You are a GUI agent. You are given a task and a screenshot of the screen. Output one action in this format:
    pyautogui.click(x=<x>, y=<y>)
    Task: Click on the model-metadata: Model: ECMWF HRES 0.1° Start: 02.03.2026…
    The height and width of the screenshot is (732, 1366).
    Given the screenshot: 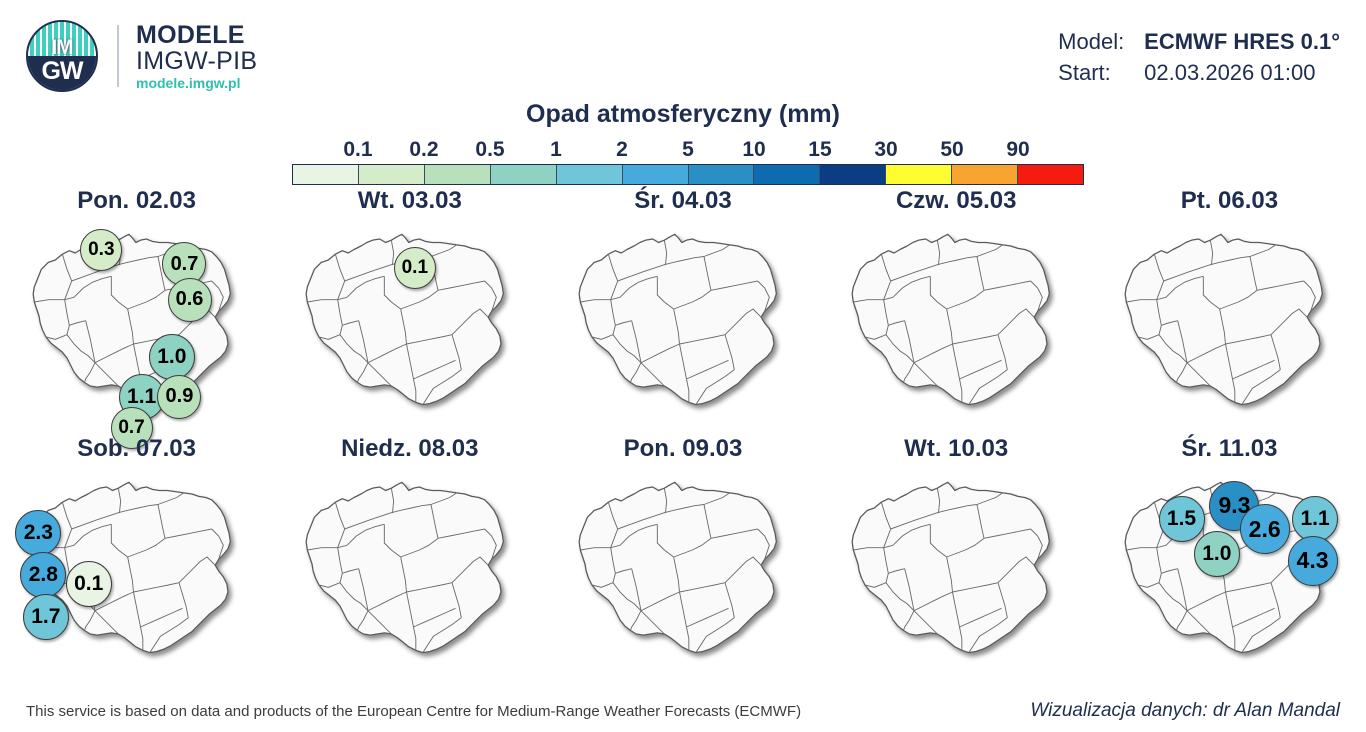 What is the action you would take?
    pyautogui.click(x=1199, y=57)
    